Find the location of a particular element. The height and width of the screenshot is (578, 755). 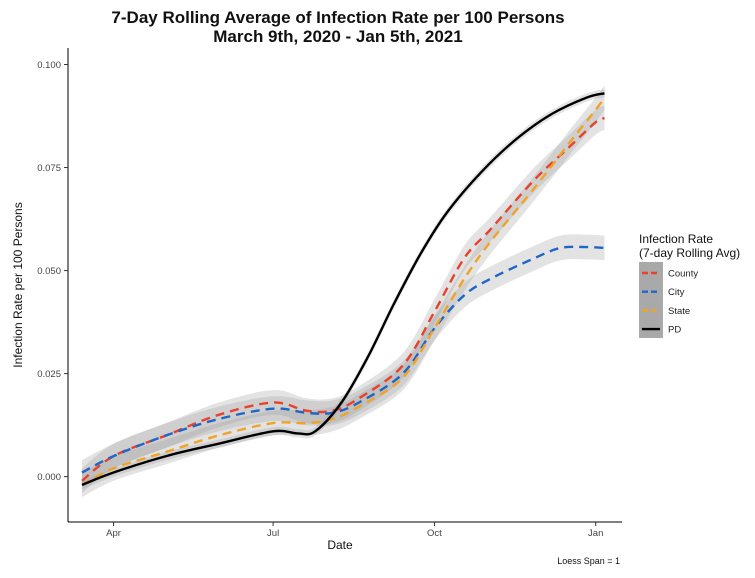

legend-title-line1: Infection Rate is located at coordinates (676, 239).